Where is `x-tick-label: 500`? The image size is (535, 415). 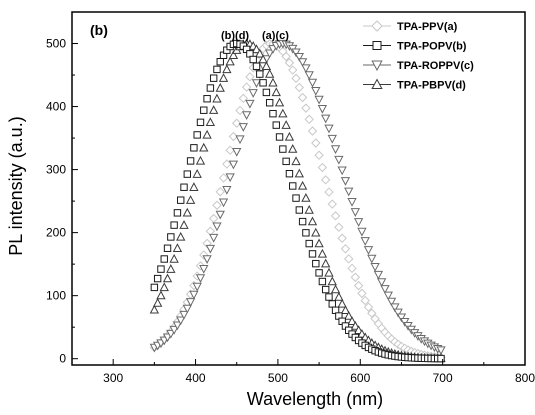
x-tick-label: 500 is located at coordinates (278, 378).